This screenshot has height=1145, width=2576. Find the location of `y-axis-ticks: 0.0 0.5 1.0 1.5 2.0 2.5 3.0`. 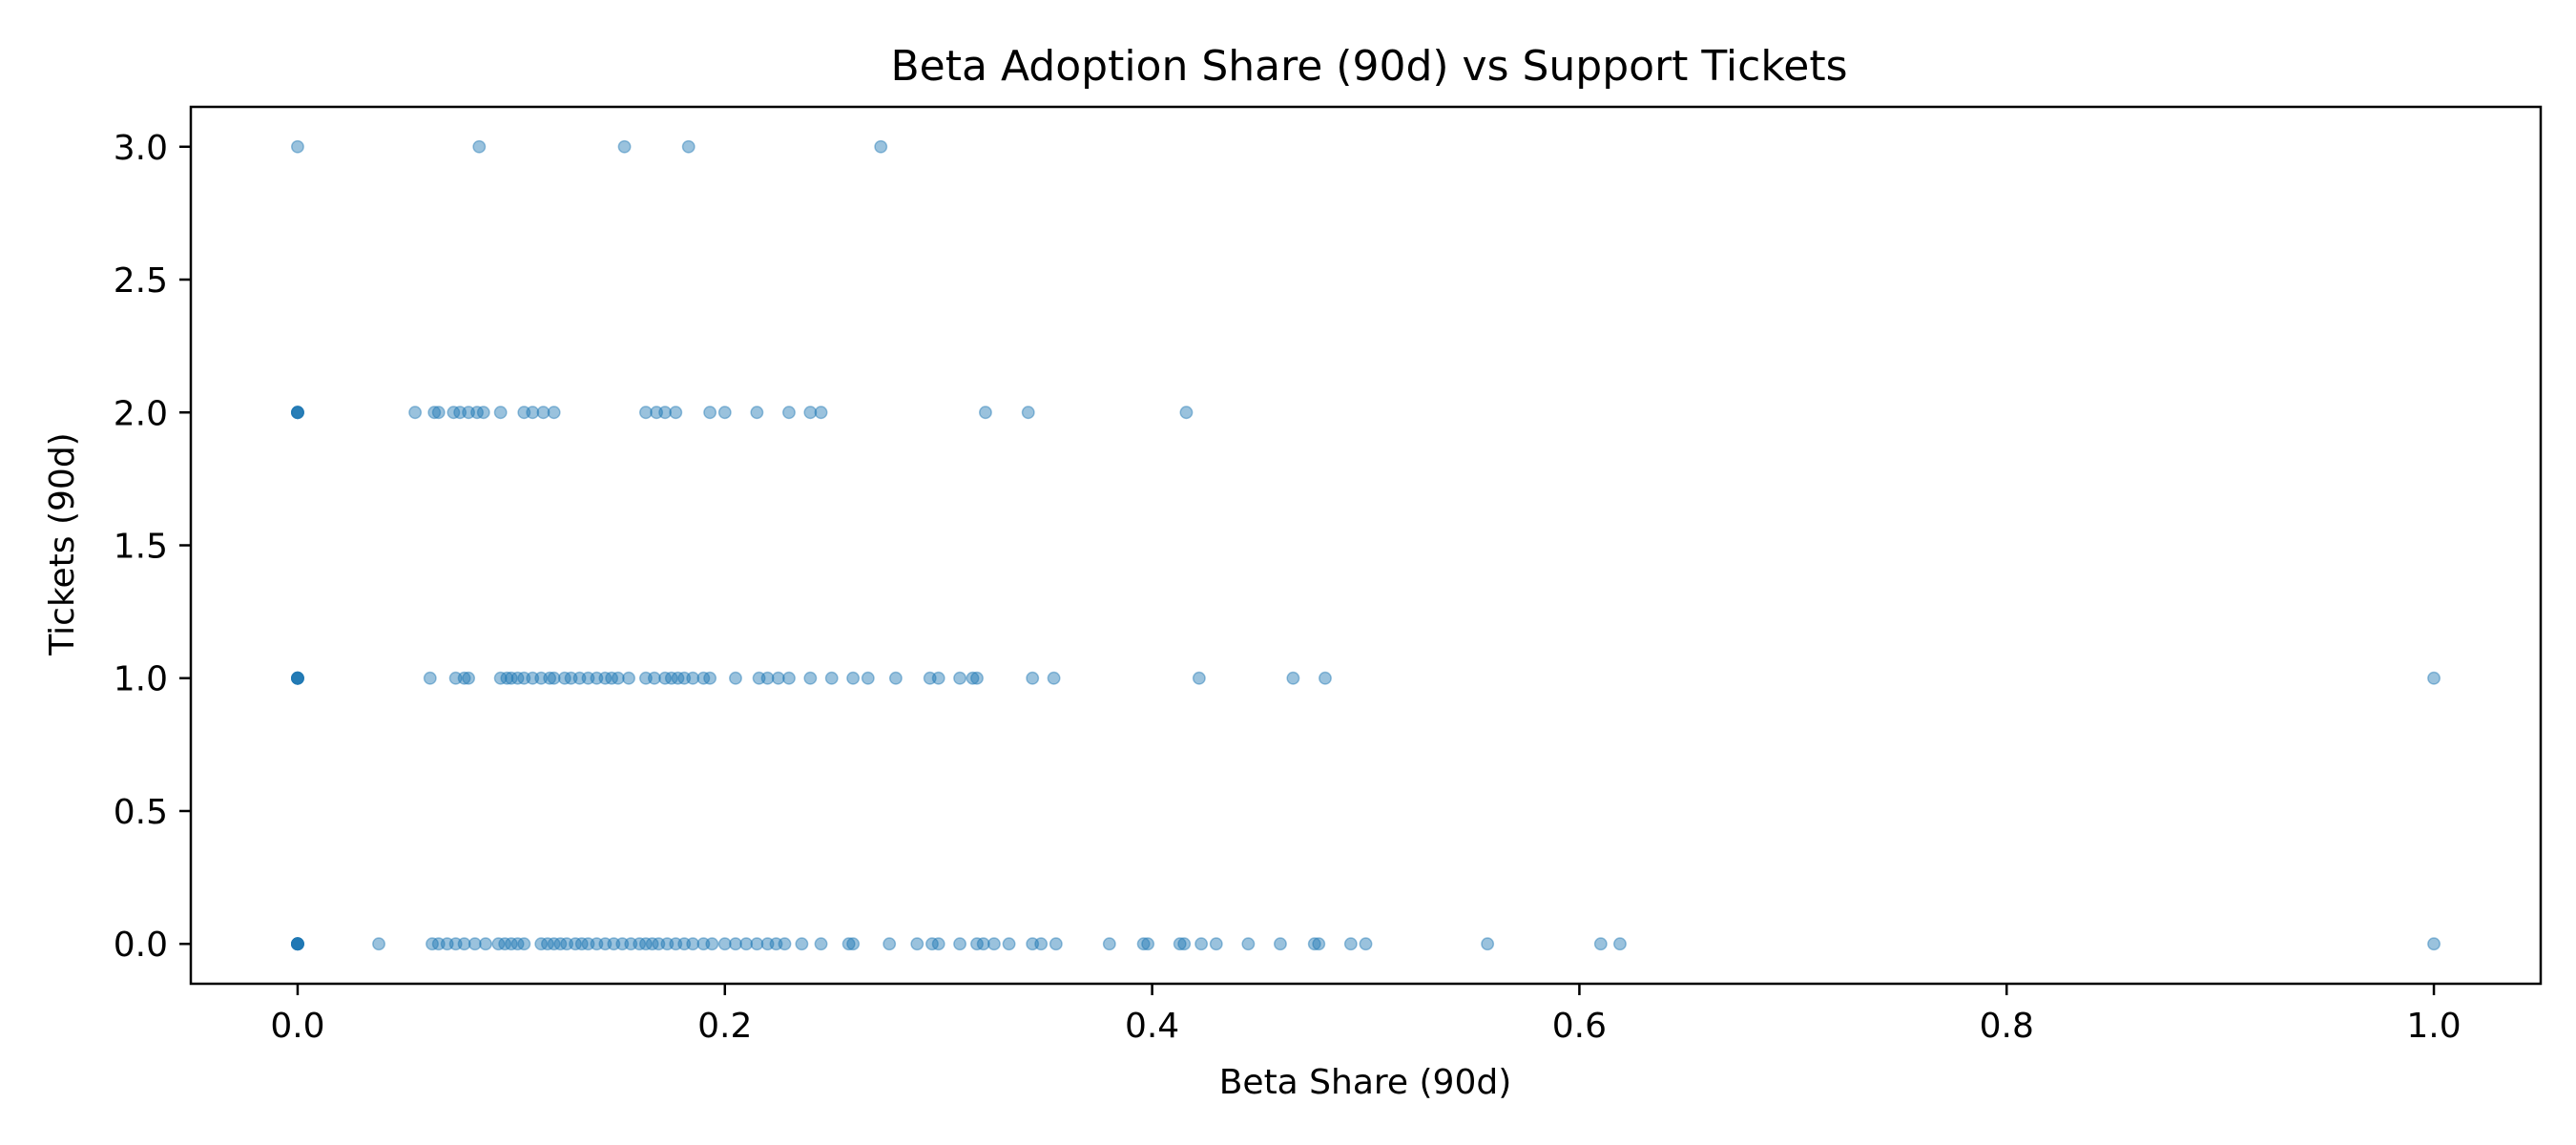

y-axis-ticks: 0.0 0.5 1.0 1.5 2.0 2.5 3.0 is located at coordinates (152, 547).